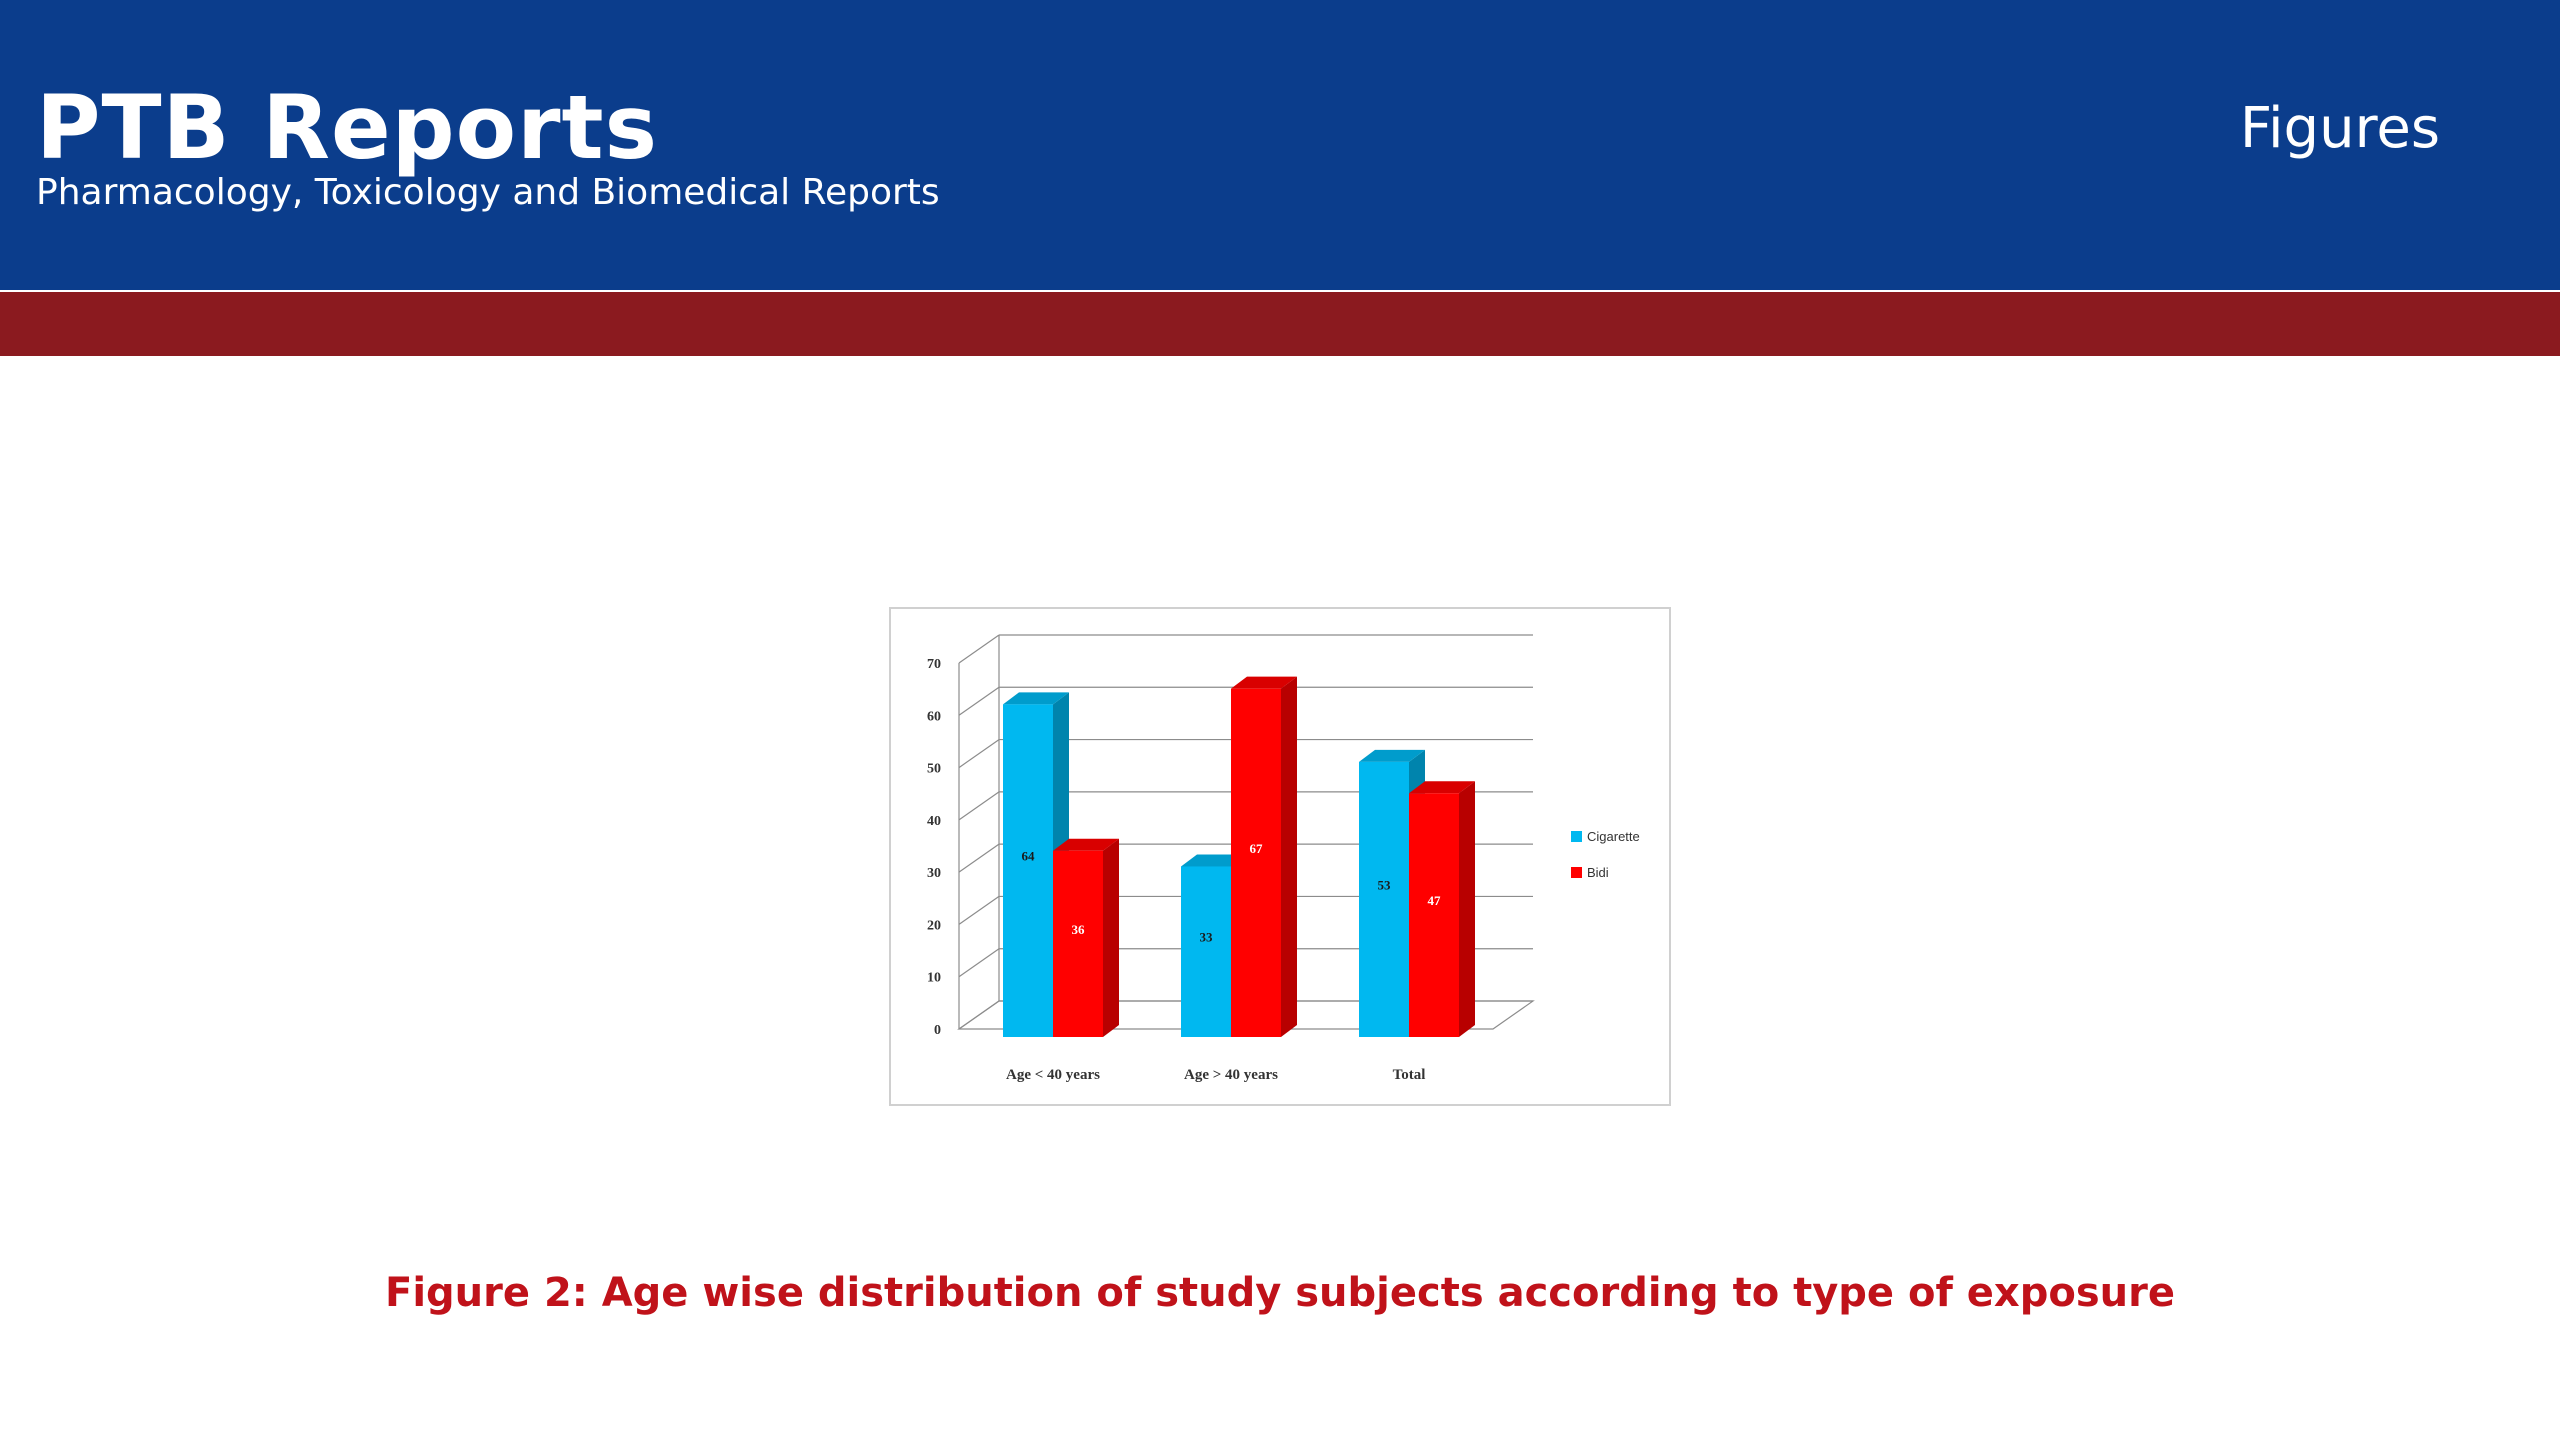 The width and height of the screenshot is (2560, 1440). I want to click on y-tick-label: 30, so click(934, 873).